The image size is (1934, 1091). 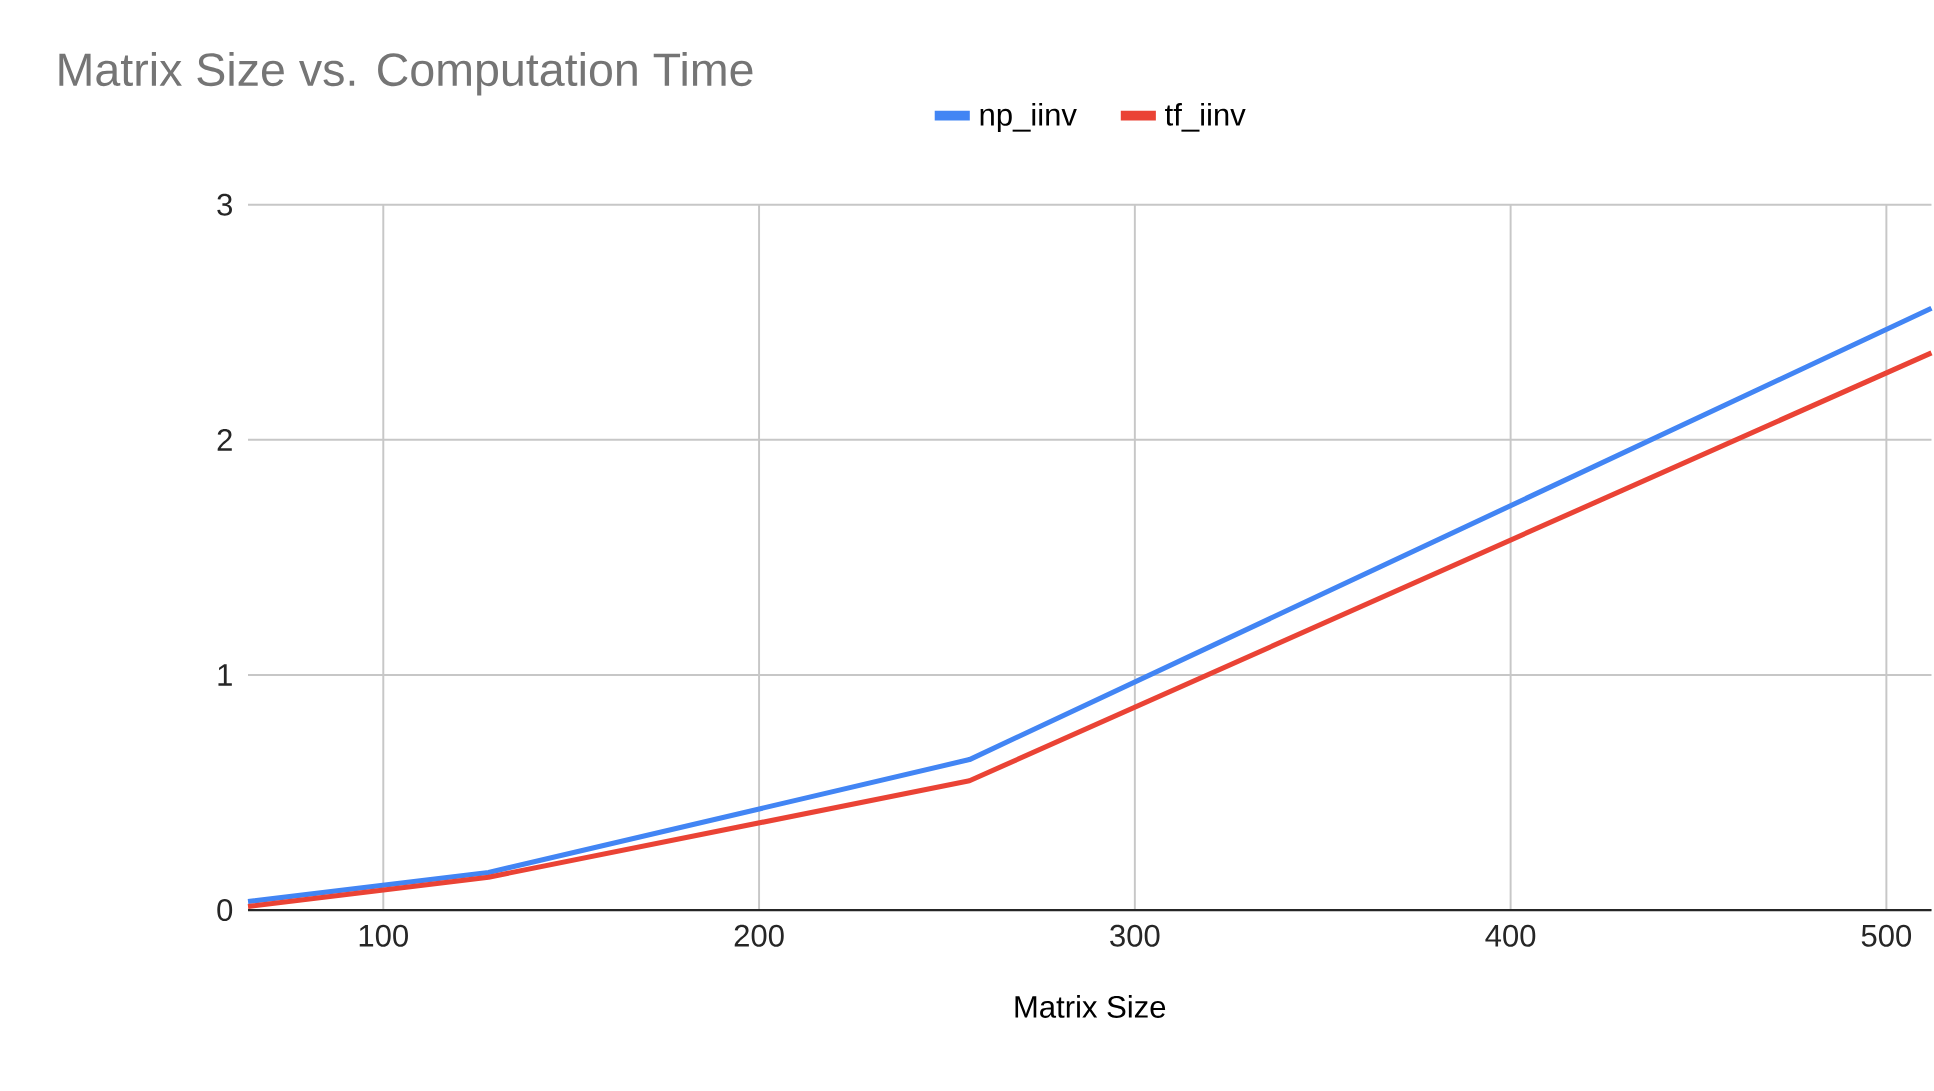 What do you see at coordinates (1135, 935) in the screenshot?
I see `x-tick-label: 300` at bounding box center [1135, 935].